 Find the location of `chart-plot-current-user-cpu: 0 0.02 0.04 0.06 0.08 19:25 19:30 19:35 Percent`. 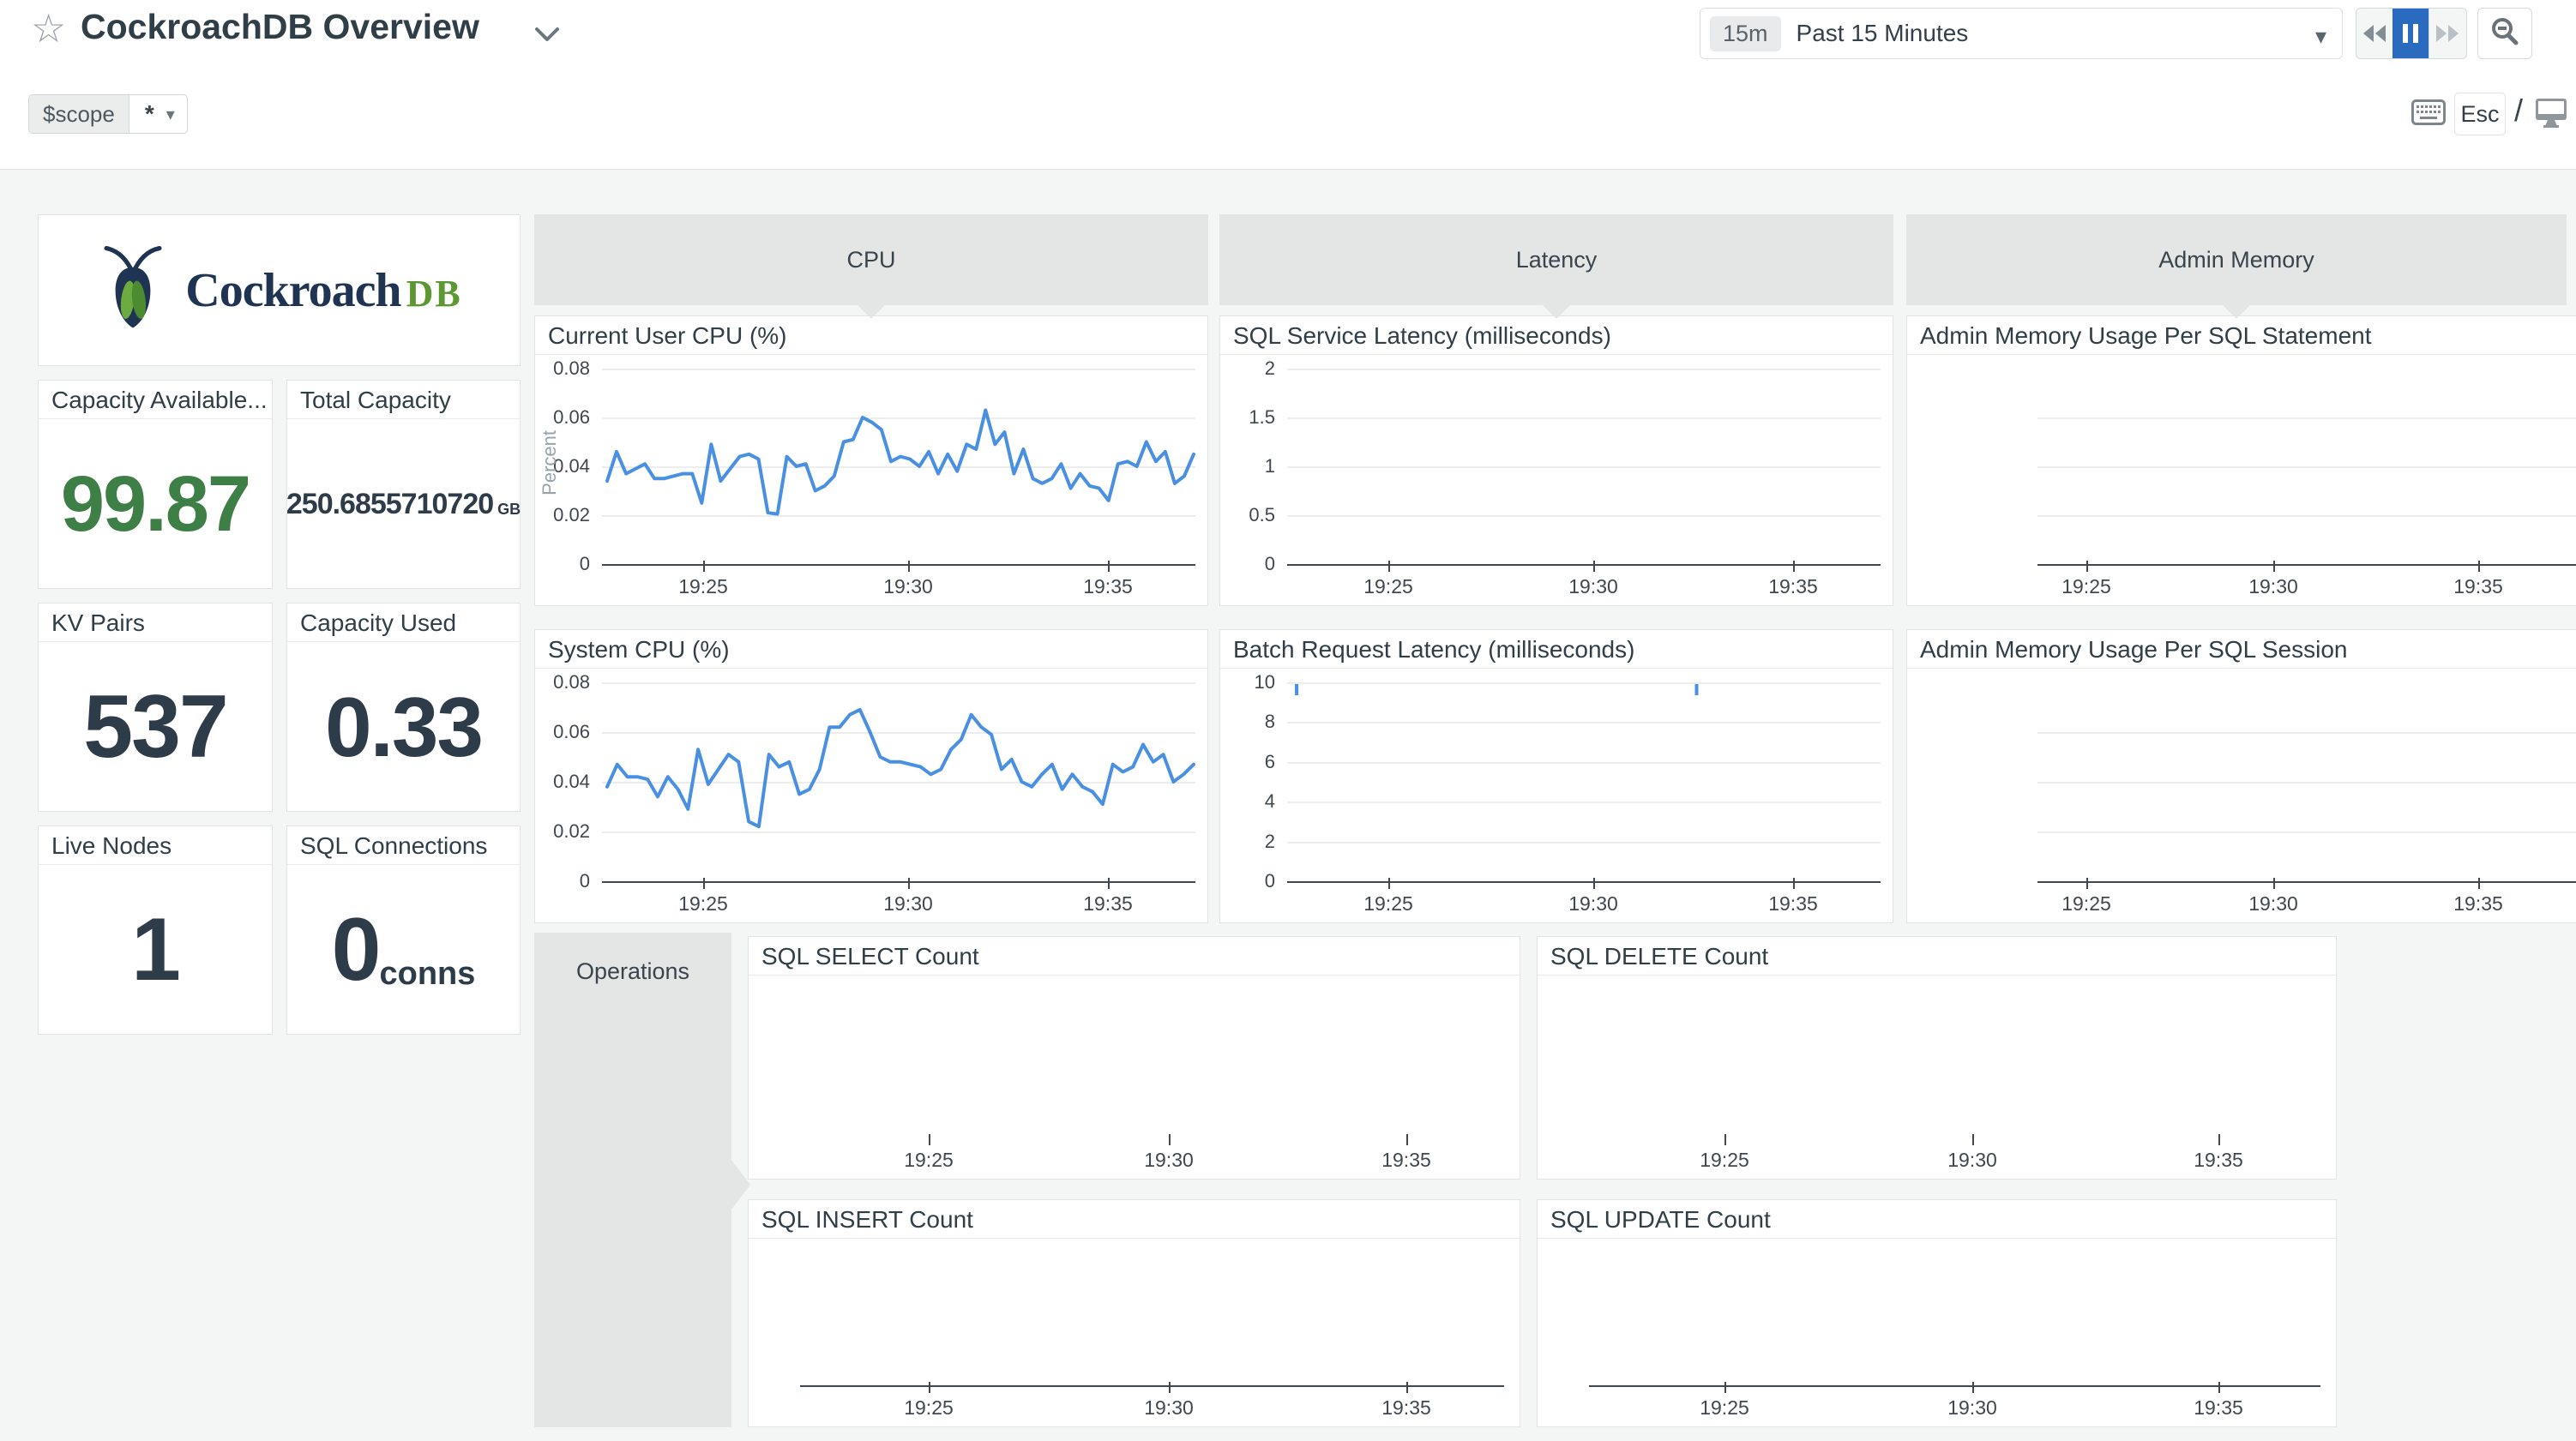

chart-plot-current-user-cpu: 0 0.02 0.04 0.06 0.08 19:25 19:30 19:35 Percent is located at coordinates (871, 480).